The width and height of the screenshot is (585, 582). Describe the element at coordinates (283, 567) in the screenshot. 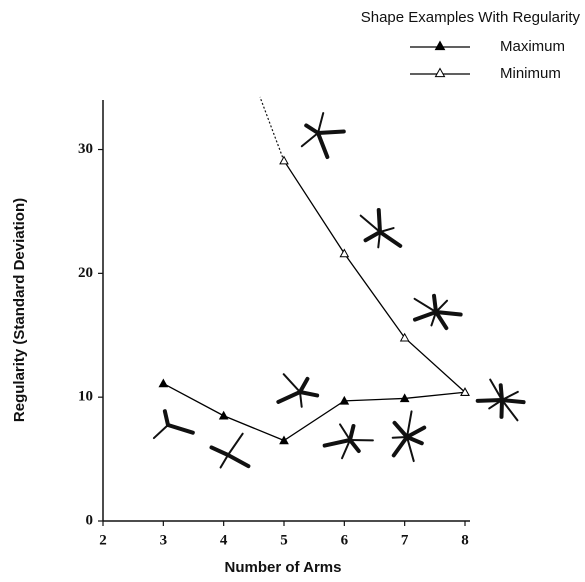

I see `x-axis-label: Number of Arms` at that location.